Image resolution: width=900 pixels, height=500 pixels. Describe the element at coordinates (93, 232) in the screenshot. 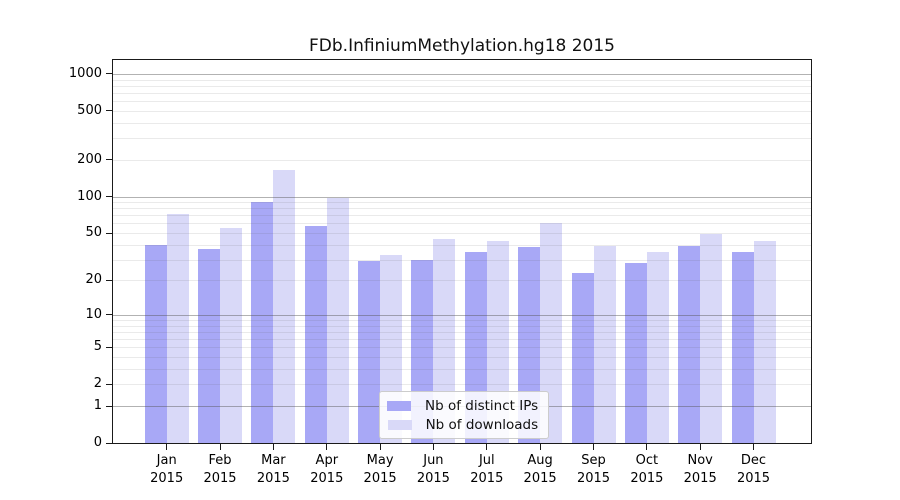

I see `y-tick-label: 50` at that location.